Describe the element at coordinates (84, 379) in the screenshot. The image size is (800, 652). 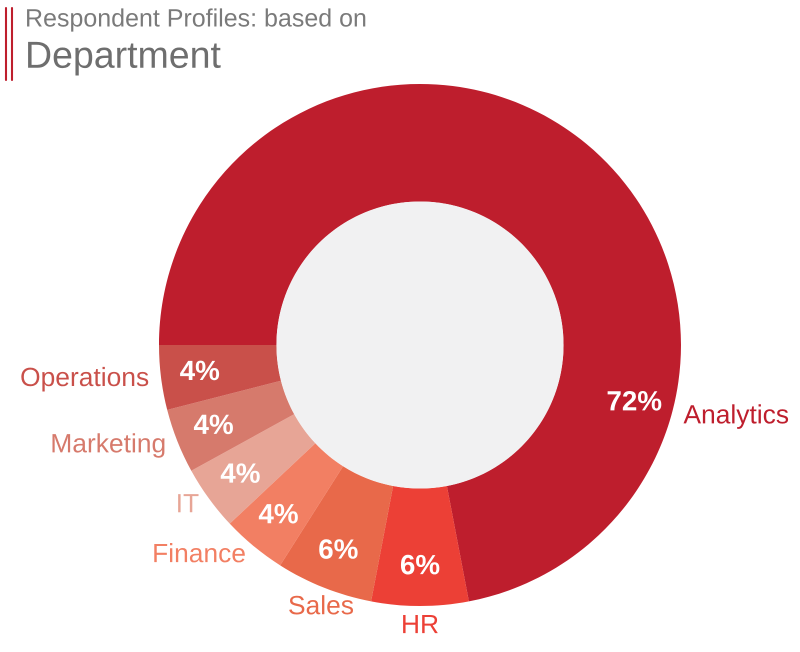
I see `slice-label: Operations` at that location.